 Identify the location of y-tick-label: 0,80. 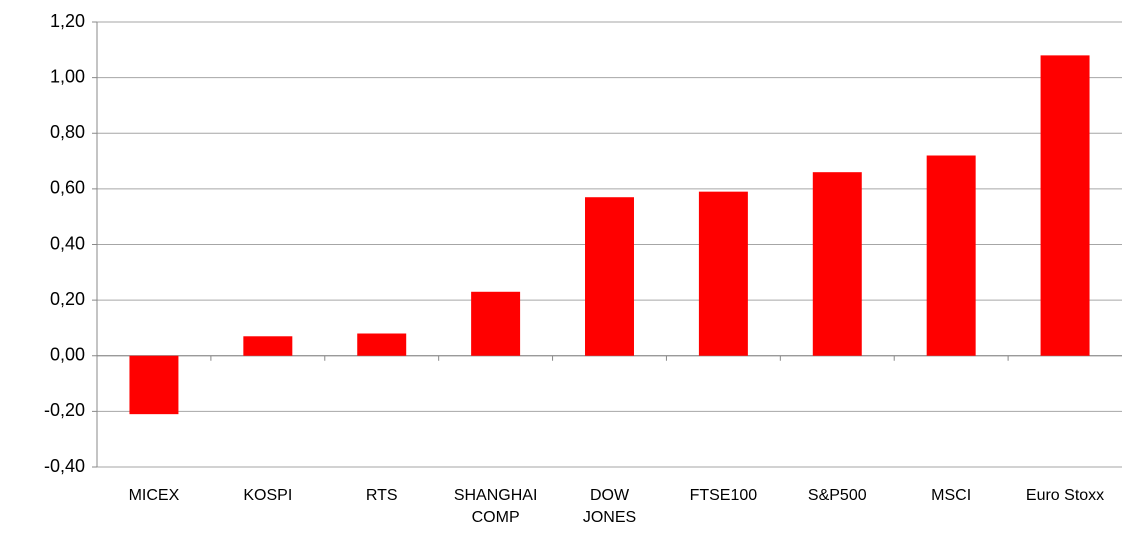
(67, 132).